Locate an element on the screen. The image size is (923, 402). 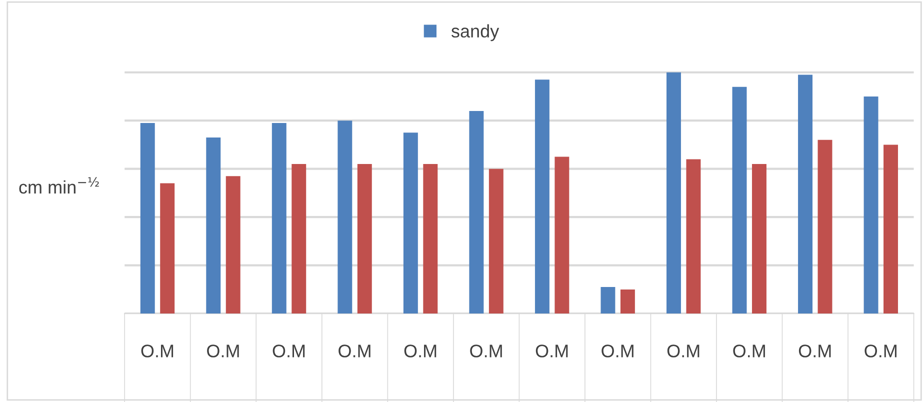
legend-label: sandy is located at coordinates (475, 33).